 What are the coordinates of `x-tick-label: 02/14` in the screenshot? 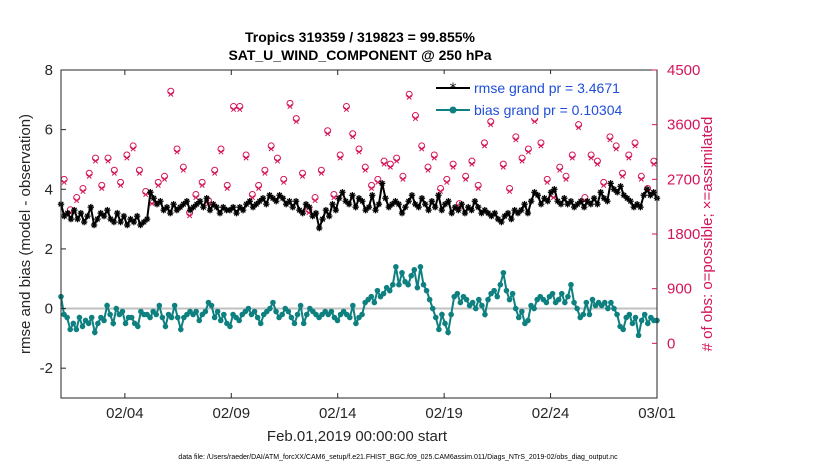 It's located at (338, 413).